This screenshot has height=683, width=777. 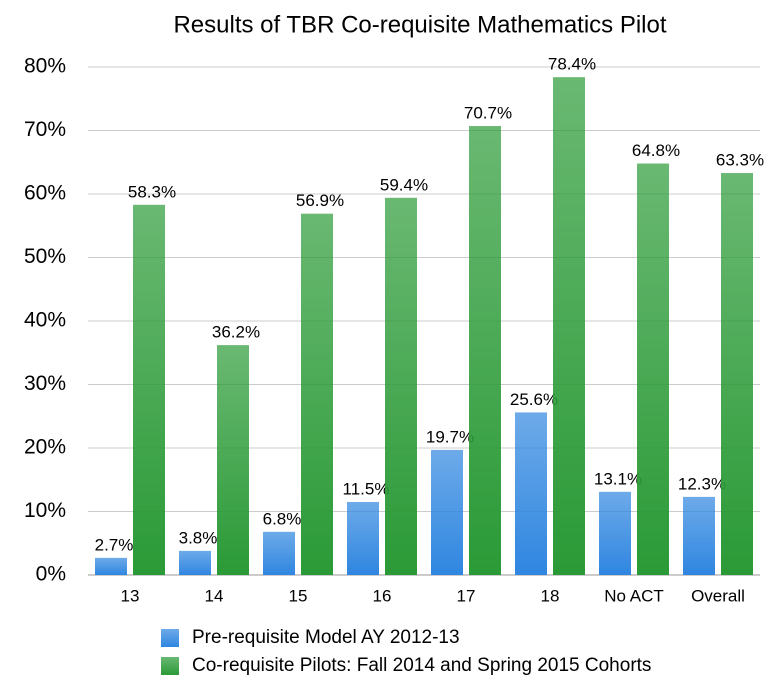 What do you see at coordinates (488, 113) in the screenshot?
I see `value-label: 70.7%` at bounding box center [488, 113].